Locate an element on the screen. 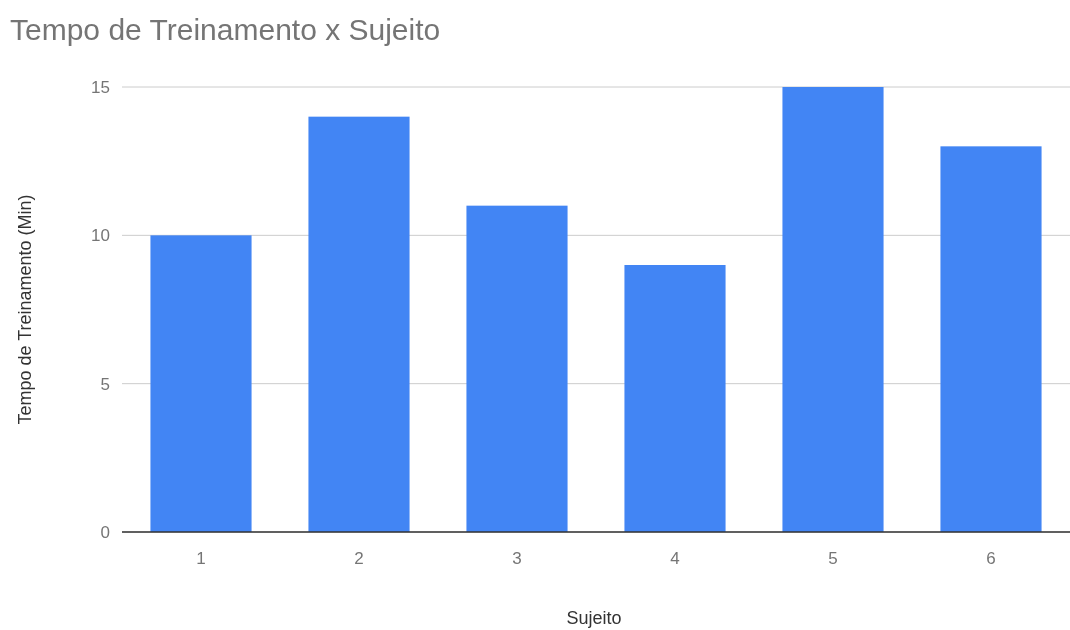  x-tick-label: 1 is located at coordinates (201, 558).